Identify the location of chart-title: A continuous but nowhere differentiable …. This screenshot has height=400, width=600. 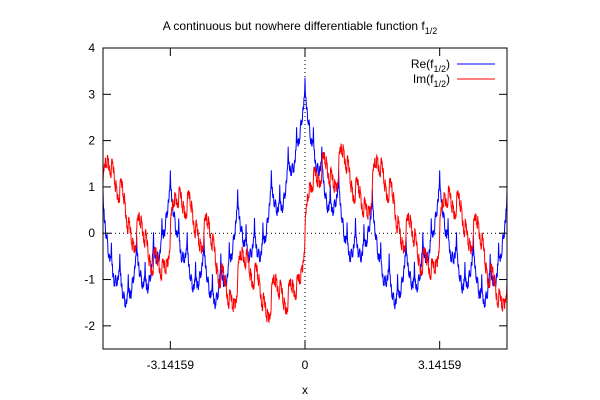
(300, 27).